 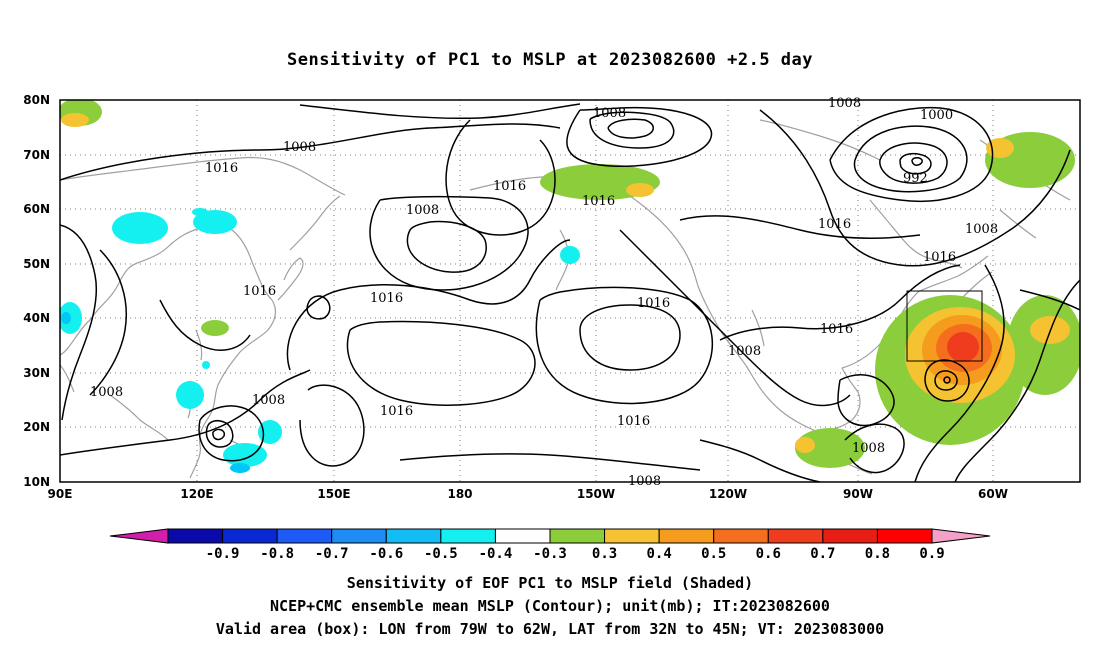 I want to click on lat-tick-label: 80N, so click(x=36, y=100).